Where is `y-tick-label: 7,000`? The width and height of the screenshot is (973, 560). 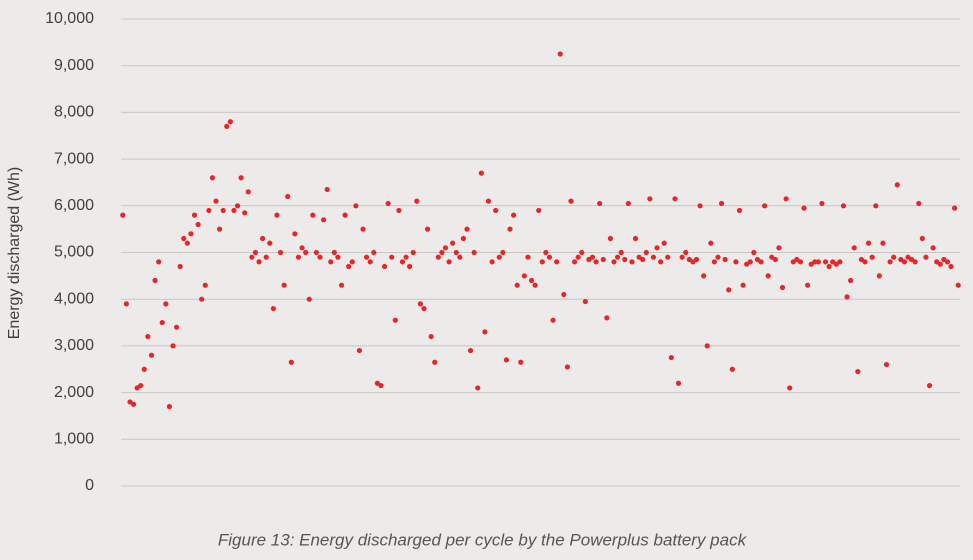 y-tick-label: 7,000 is located at coordinates (74, 158).